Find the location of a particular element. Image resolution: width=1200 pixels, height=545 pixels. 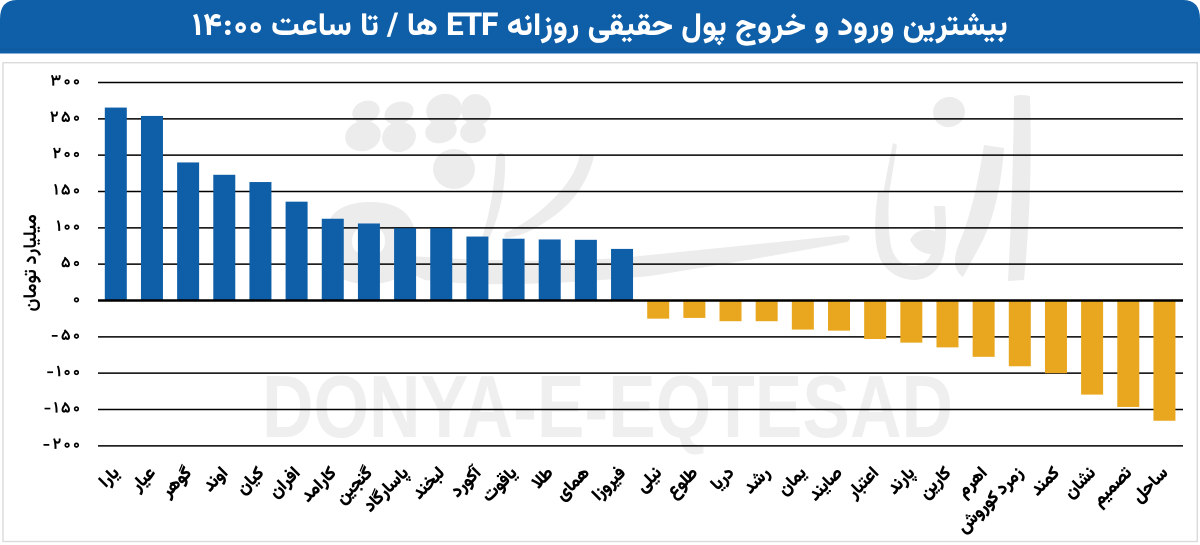

svg-text: DONYA-E-EQTESAD is located at coordinates (607, 406).